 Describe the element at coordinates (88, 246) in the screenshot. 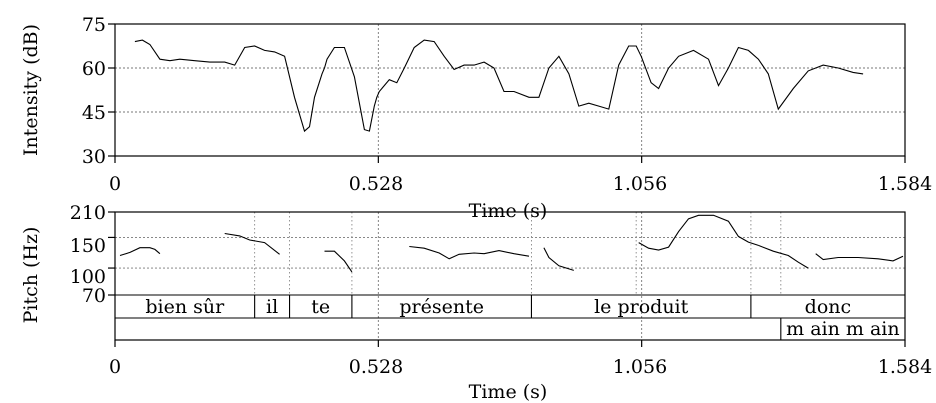

I see `pitch-ytick-150: 150` at that location.